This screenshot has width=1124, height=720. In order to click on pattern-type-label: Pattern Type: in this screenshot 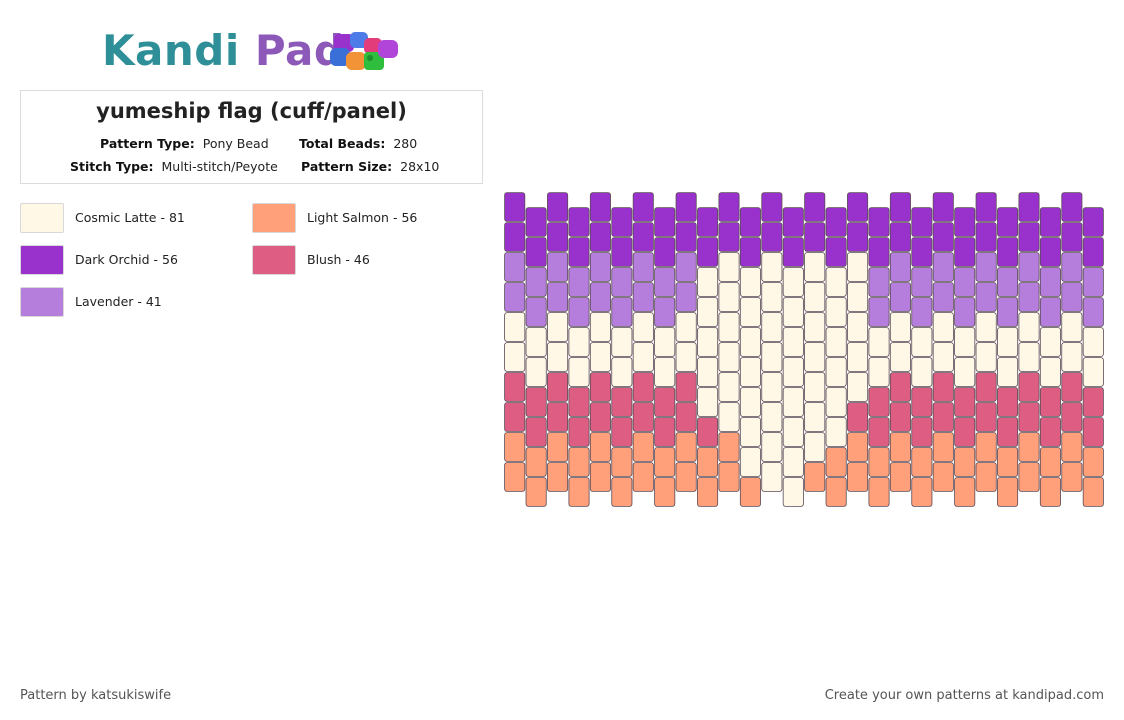, I will do `click(147, 143)`.